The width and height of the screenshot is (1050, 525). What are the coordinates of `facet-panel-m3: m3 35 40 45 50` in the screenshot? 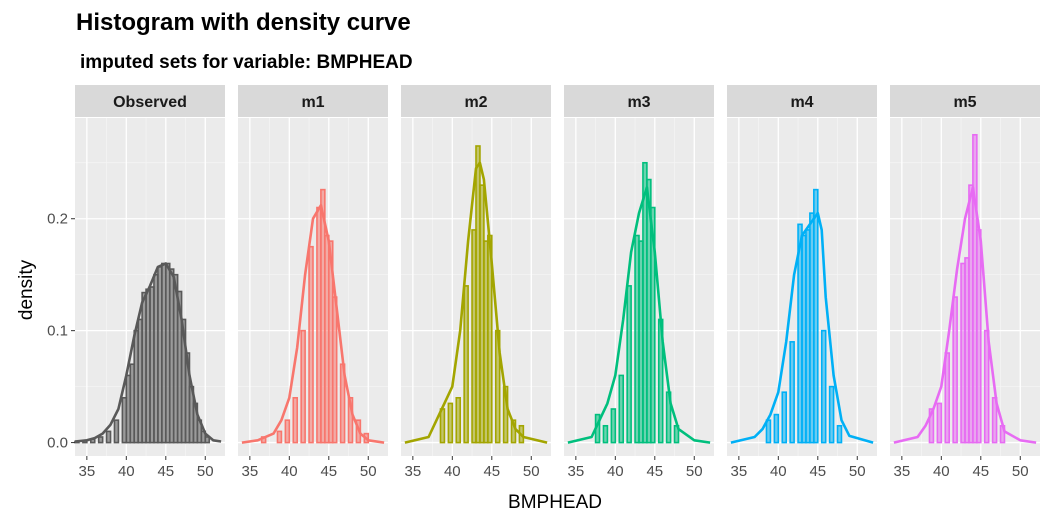 It's located at (639, 282).